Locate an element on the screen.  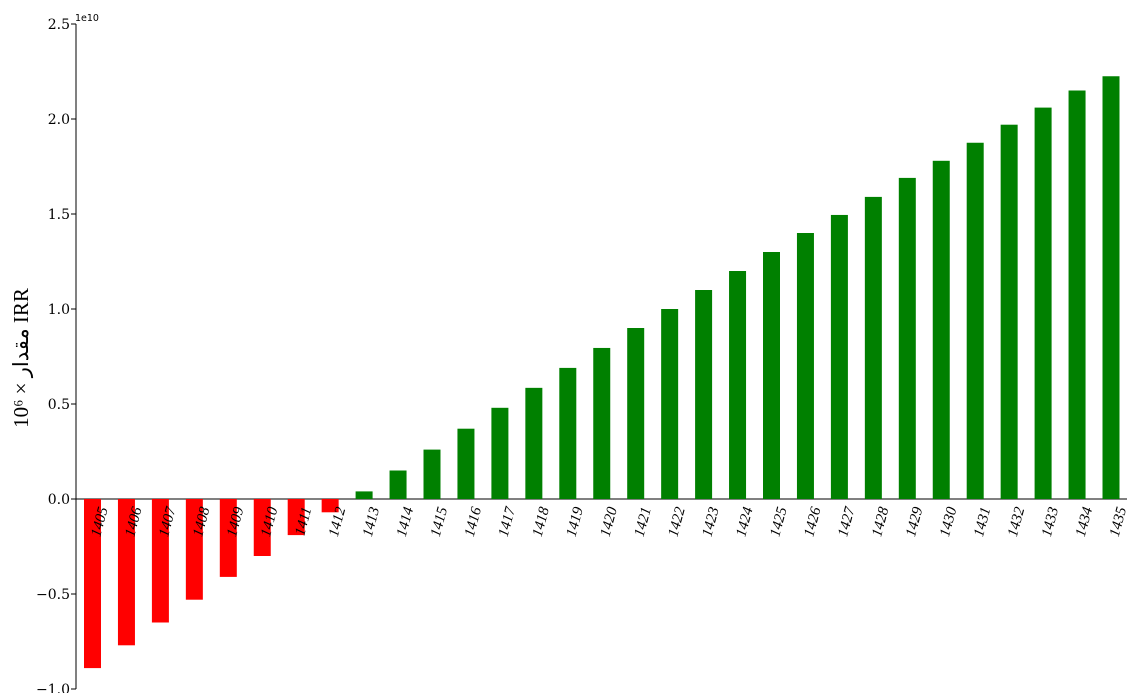
category-label-1420: 1420 is located at coordinates (609, 522).